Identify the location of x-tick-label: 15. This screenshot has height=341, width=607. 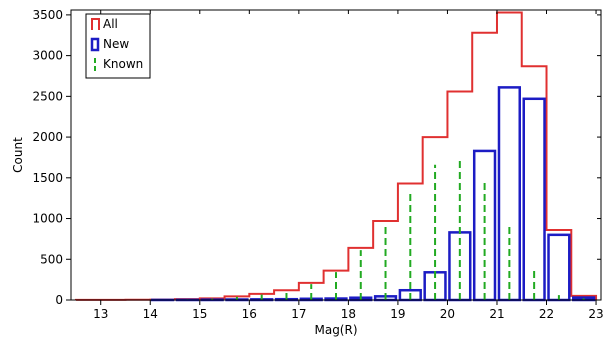
(199, 314).